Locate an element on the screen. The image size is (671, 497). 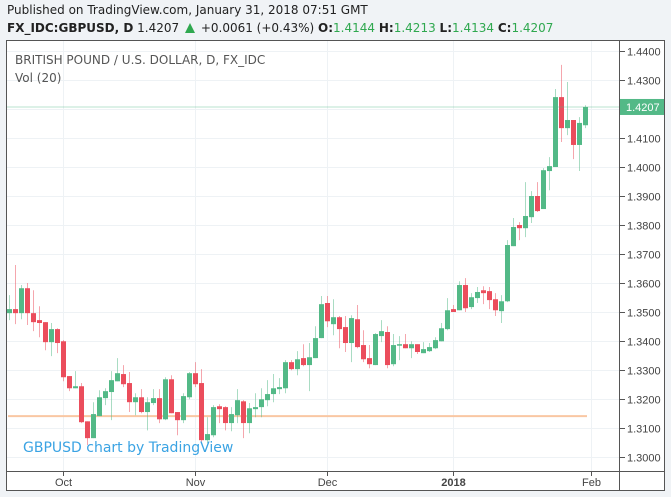
open-value: 1.4144 is located at coordinates (354, 28).